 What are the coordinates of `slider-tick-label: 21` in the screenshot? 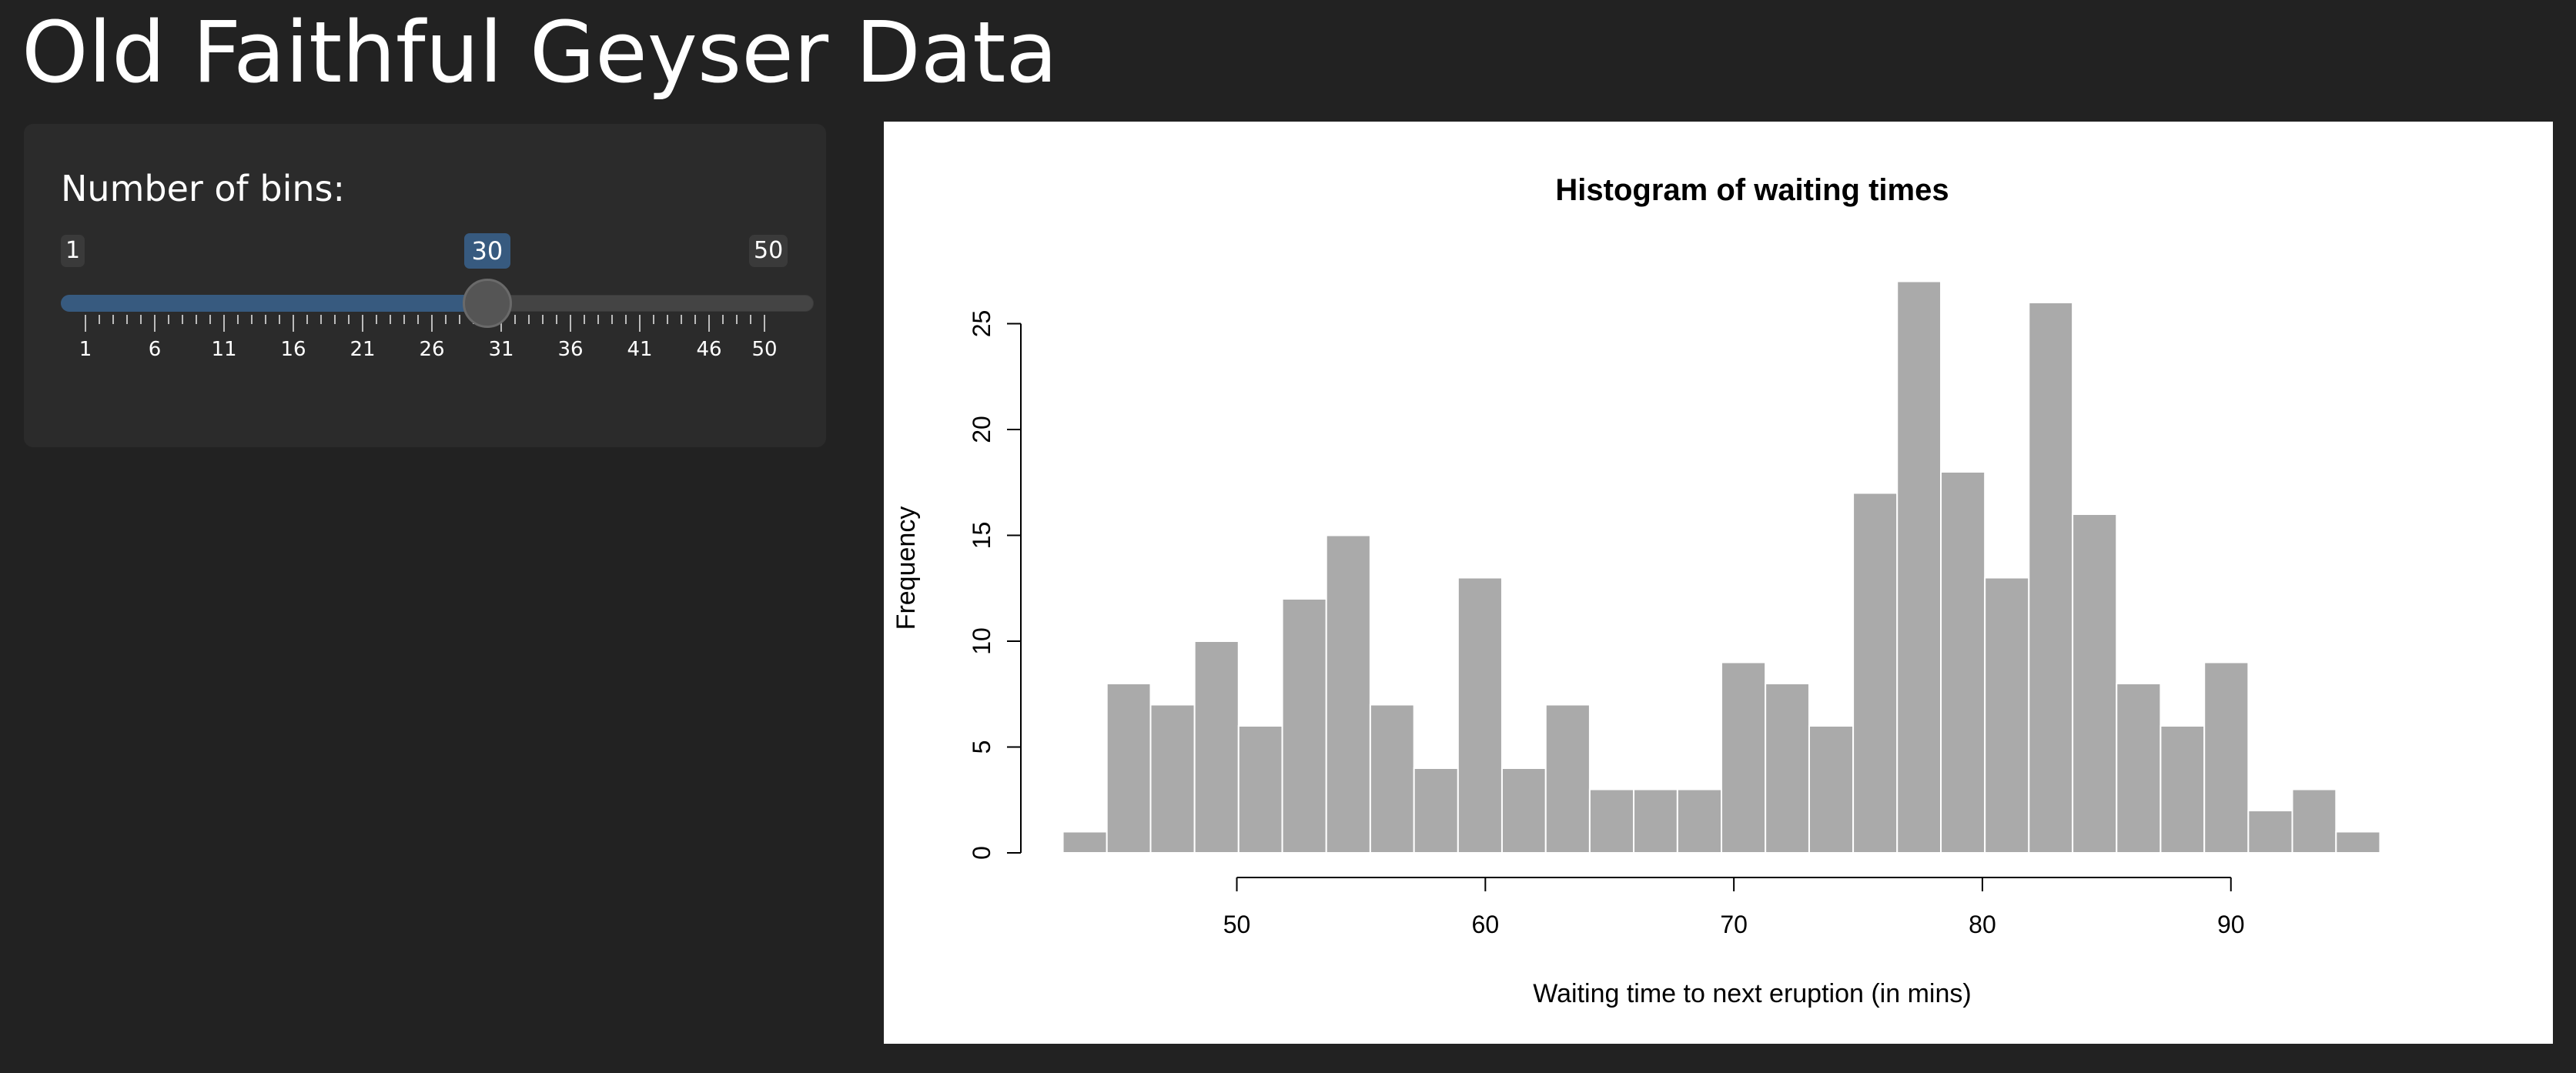 It's located at (363, 350).